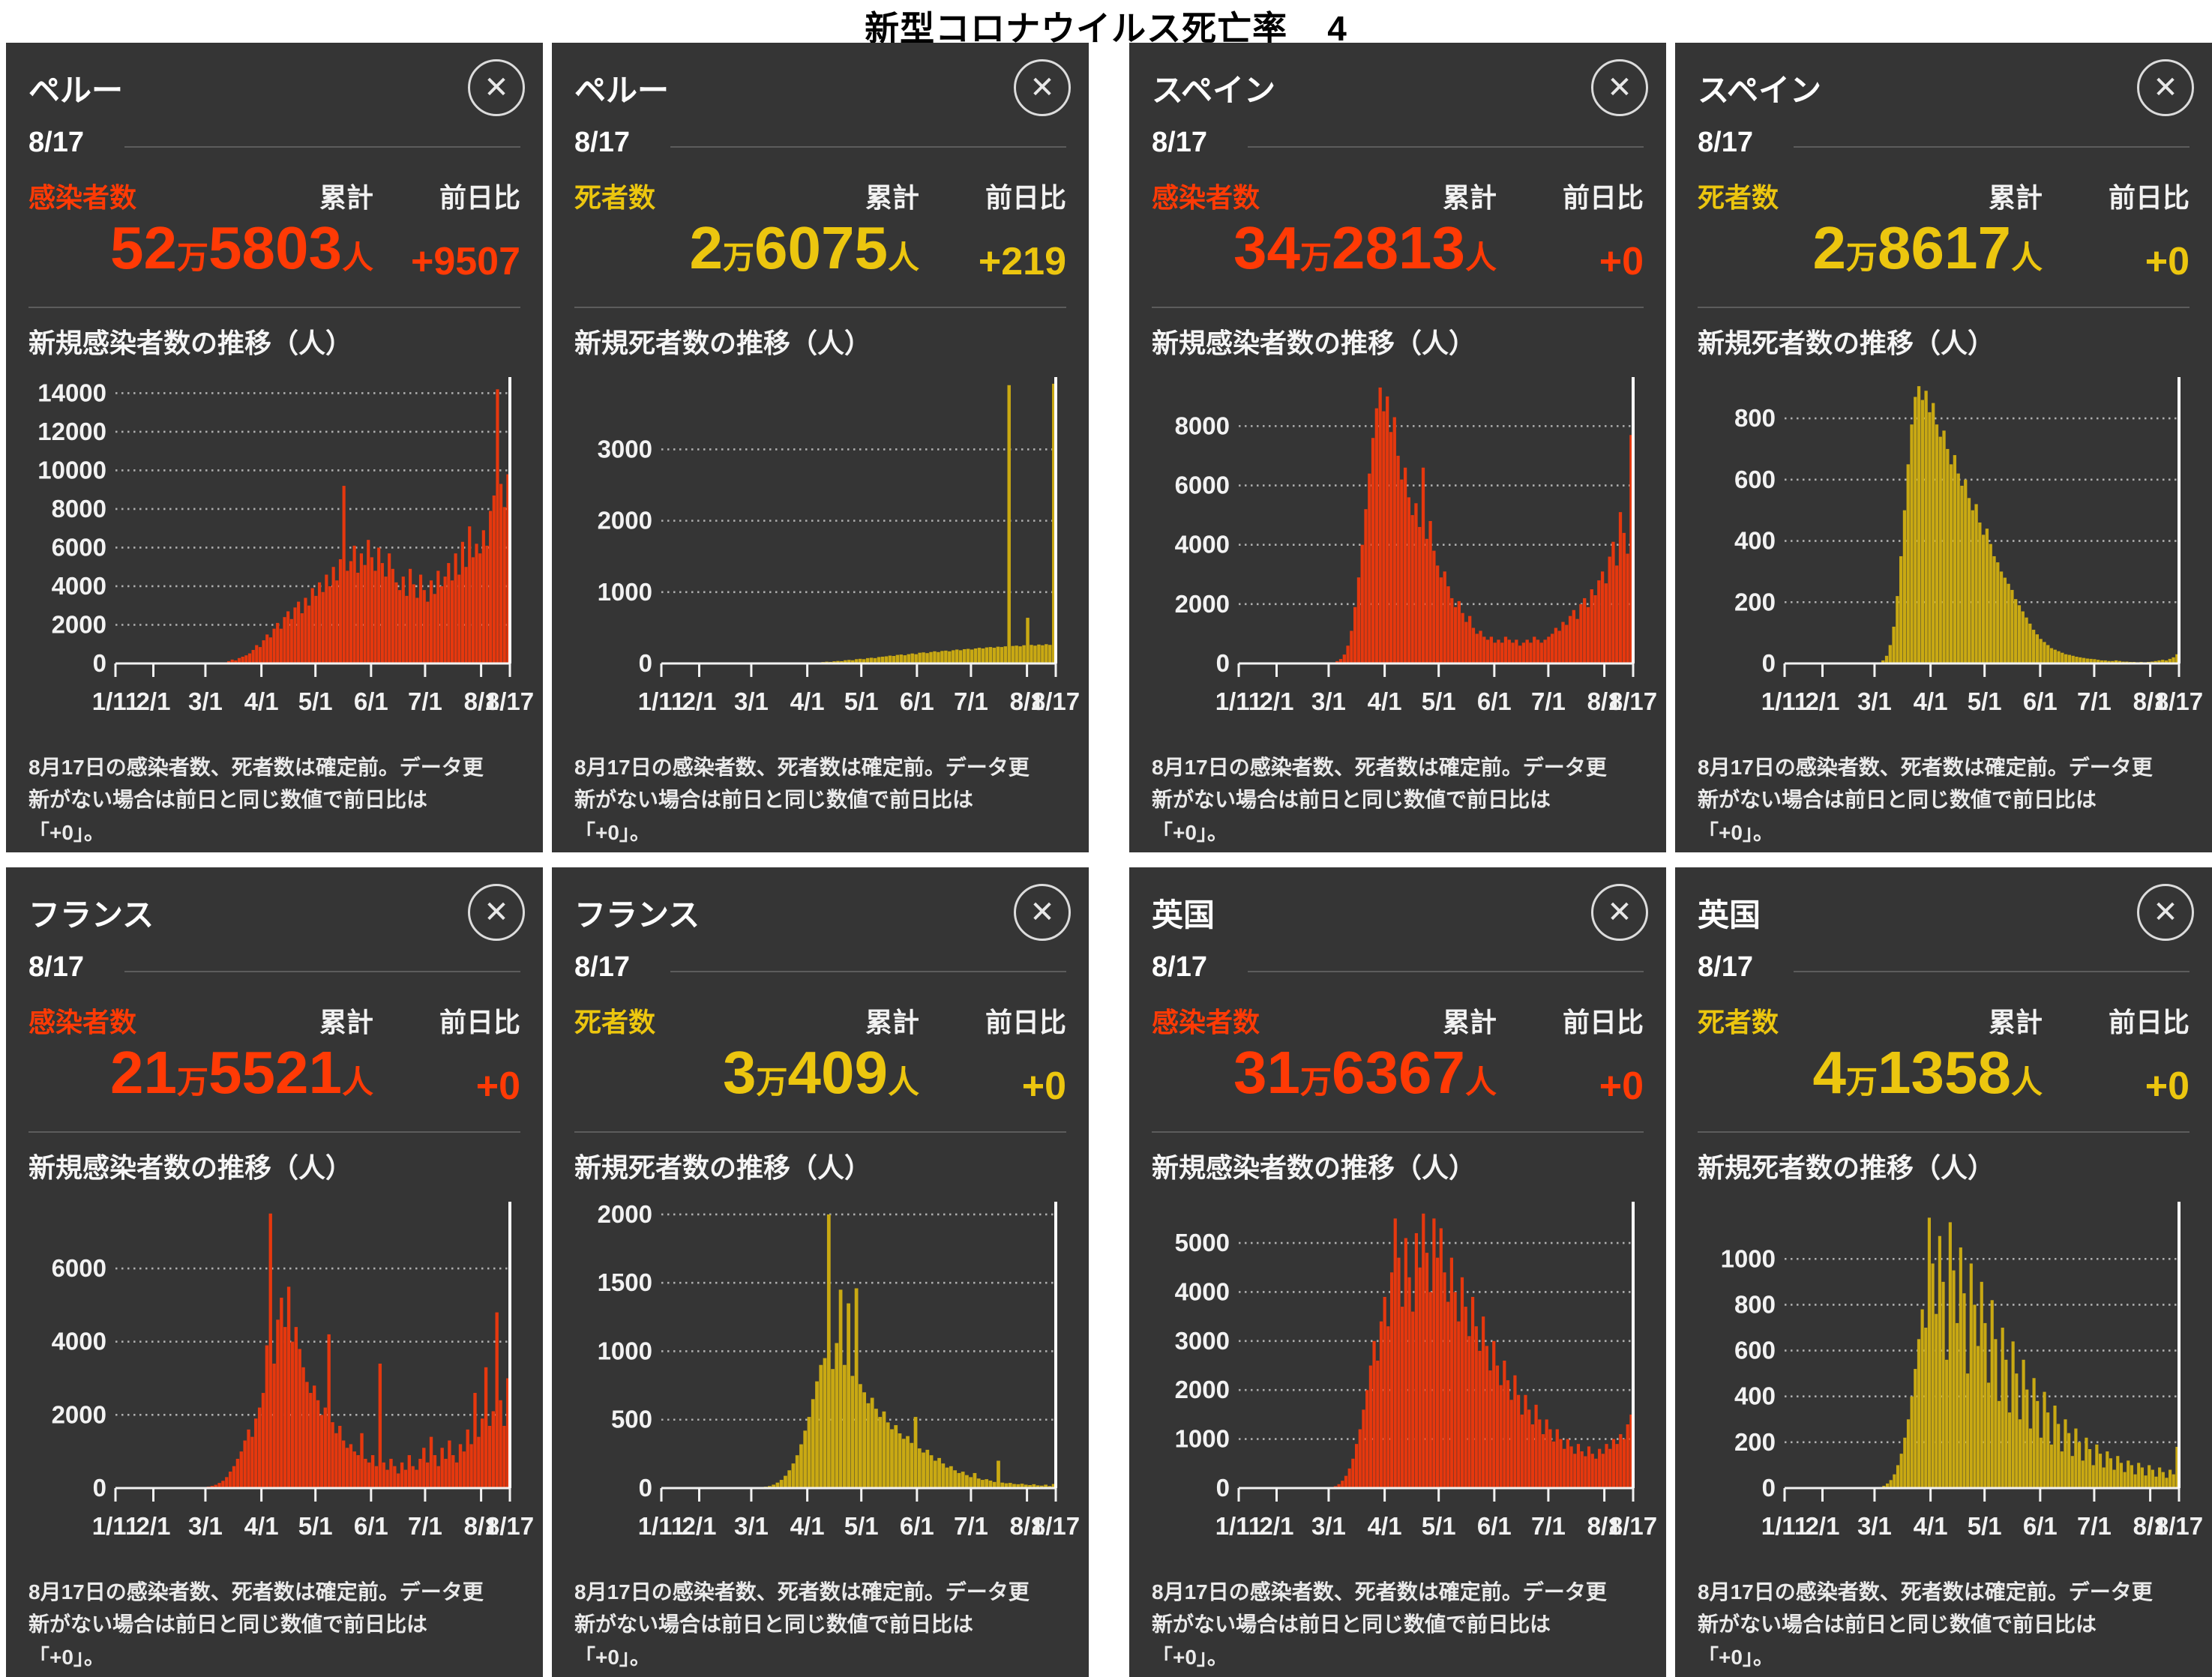  I want to click on metric-label: 感染者数, so click(82, 197).